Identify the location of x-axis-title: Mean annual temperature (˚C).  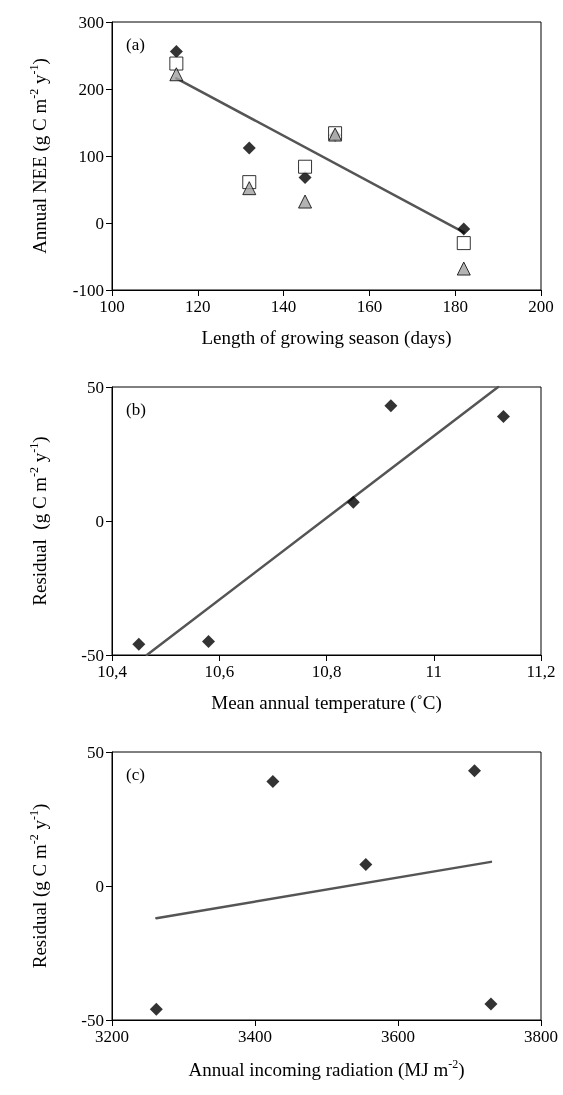
(326, 703).